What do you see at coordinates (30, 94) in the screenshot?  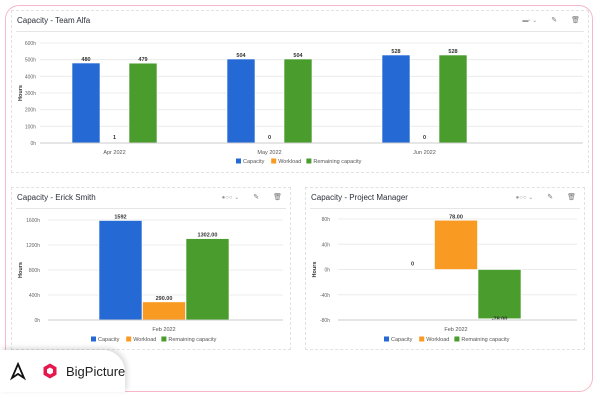 I see `y-tick-label: 300h` at bounding box center [30, 94].